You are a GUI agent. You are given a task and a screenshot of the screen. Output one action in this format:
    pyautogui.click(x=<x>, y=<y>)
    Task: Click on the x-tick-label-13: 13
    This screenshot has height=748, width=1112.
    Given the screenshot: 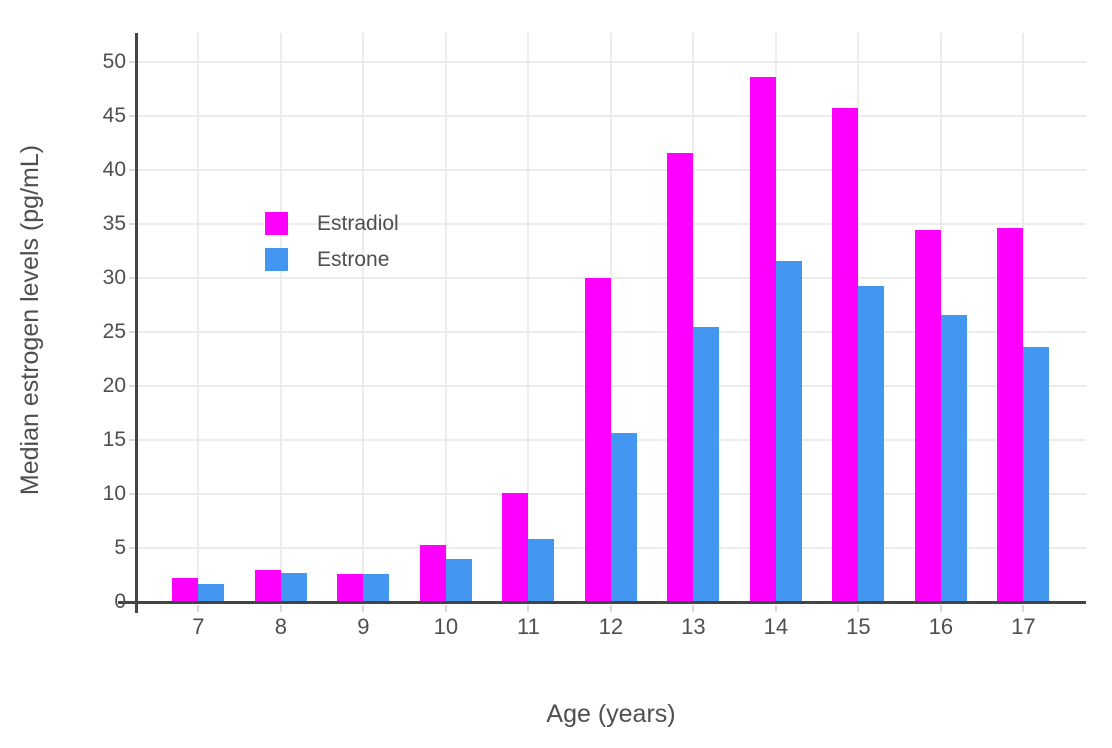 What is the action you would take?
    pyautogui.click(x=693, y=626)
    